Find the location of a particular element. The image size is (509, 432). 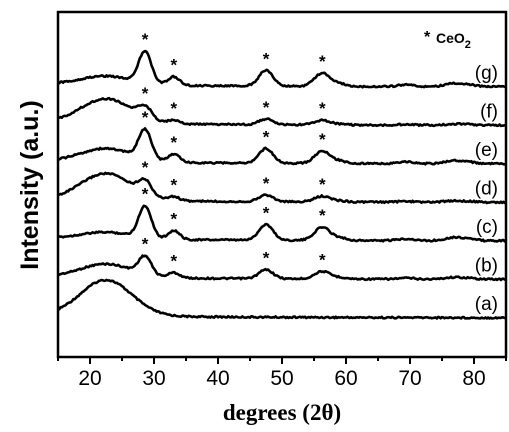

x-ticks-group: 20 30 40 50 60 70 80 is located at coordinates (282, 373).